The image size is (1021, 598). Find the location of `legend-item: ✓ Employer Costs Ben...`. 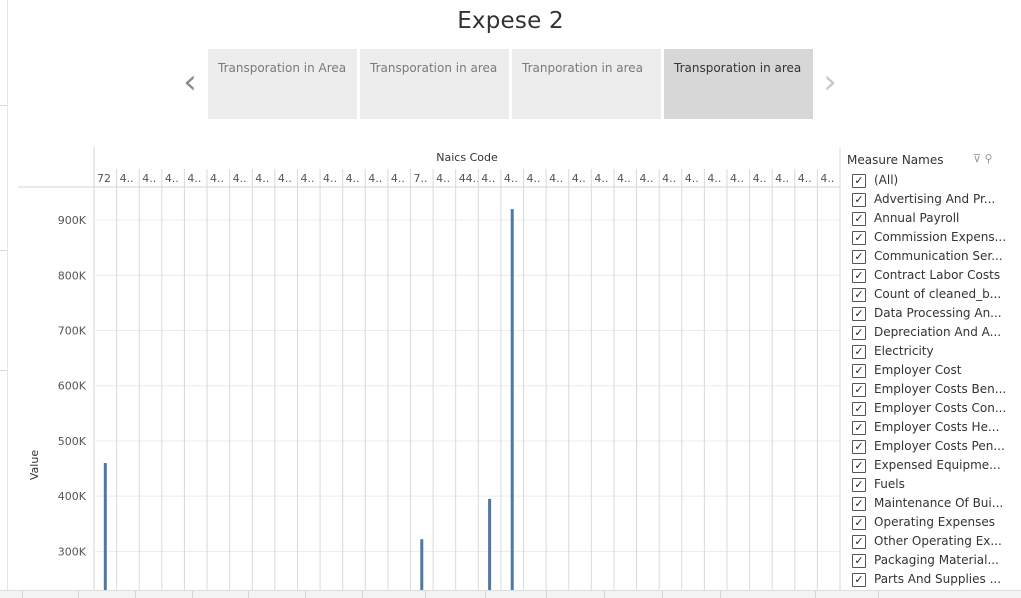

legend-item: ✓ Employer Costs Ben... is located at coordinates (932, 391).